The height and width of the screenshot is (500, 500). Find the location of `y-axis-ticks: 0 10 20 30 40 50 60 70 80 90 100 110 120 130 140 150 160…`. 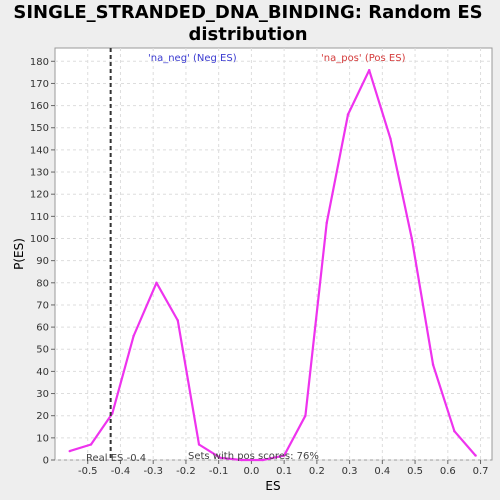

y-axis-ticks: 0 10 20 30 40 50 60 70 80 90 100 110 120 130 140 150 160… is located at coordinates (42, 262).